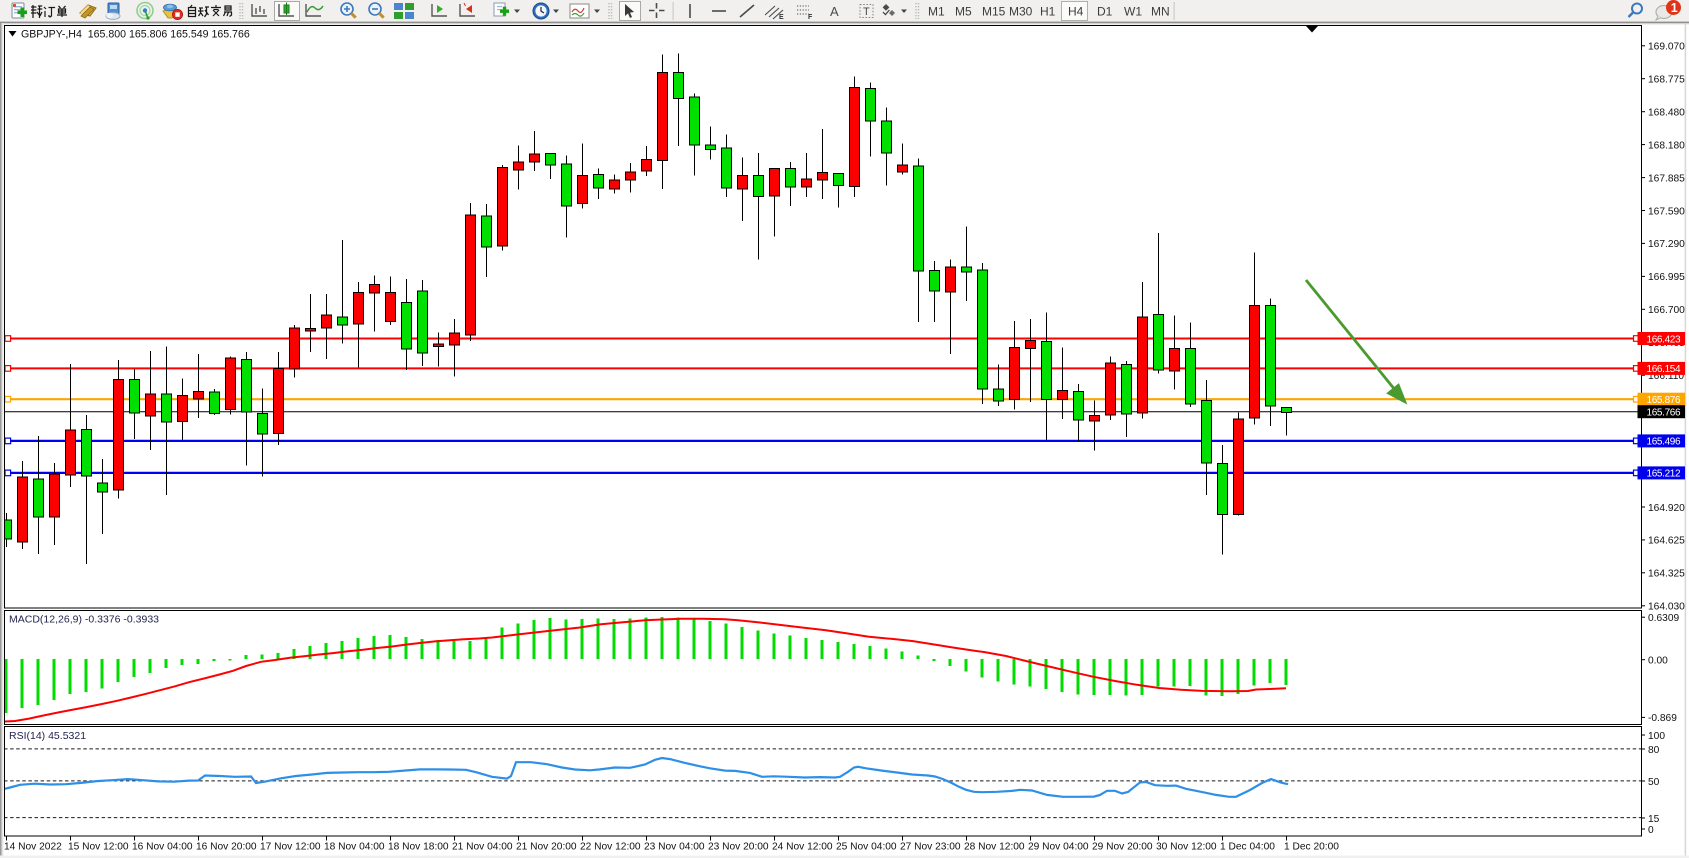 The height and width of the screenshot is (858, 1689). Describe the element at coordinates (162, 847) in the screenshot. I see `svg-text: 16 Nov 04:00` at that location.